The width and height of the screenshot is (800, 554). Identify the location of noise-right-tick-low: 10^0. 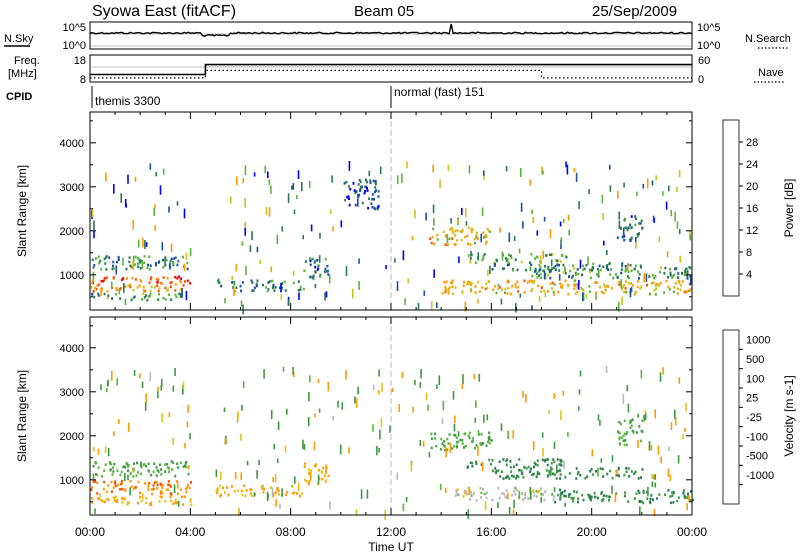
(709, 46).